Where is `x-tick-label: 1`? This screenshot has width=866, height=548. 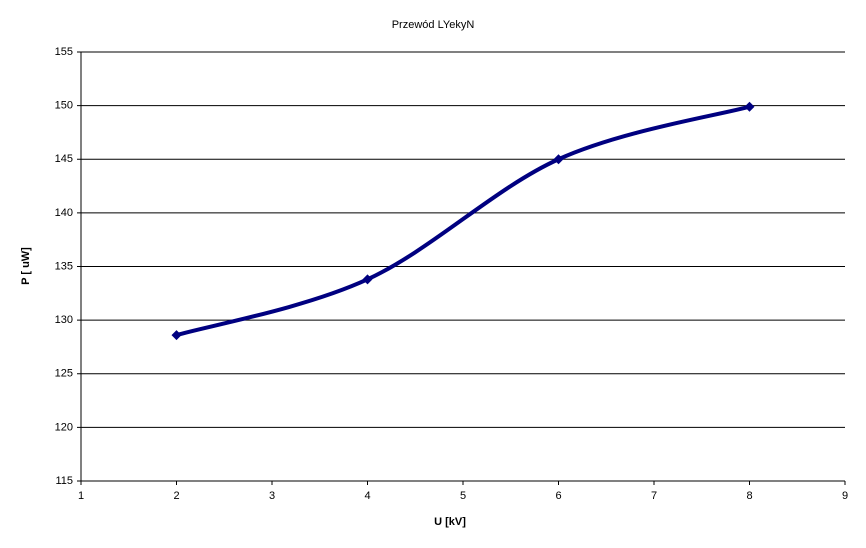
x-tick-label: 1 is located at coordinates (81, 496).